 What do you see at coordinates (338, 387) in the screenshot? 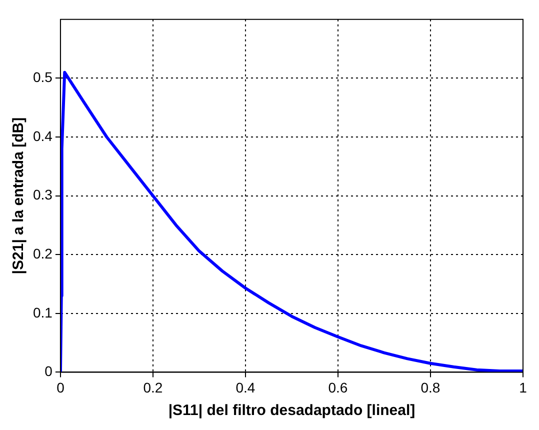
I see `x-tick-label: 0.6` at bounding box center [338, 387].